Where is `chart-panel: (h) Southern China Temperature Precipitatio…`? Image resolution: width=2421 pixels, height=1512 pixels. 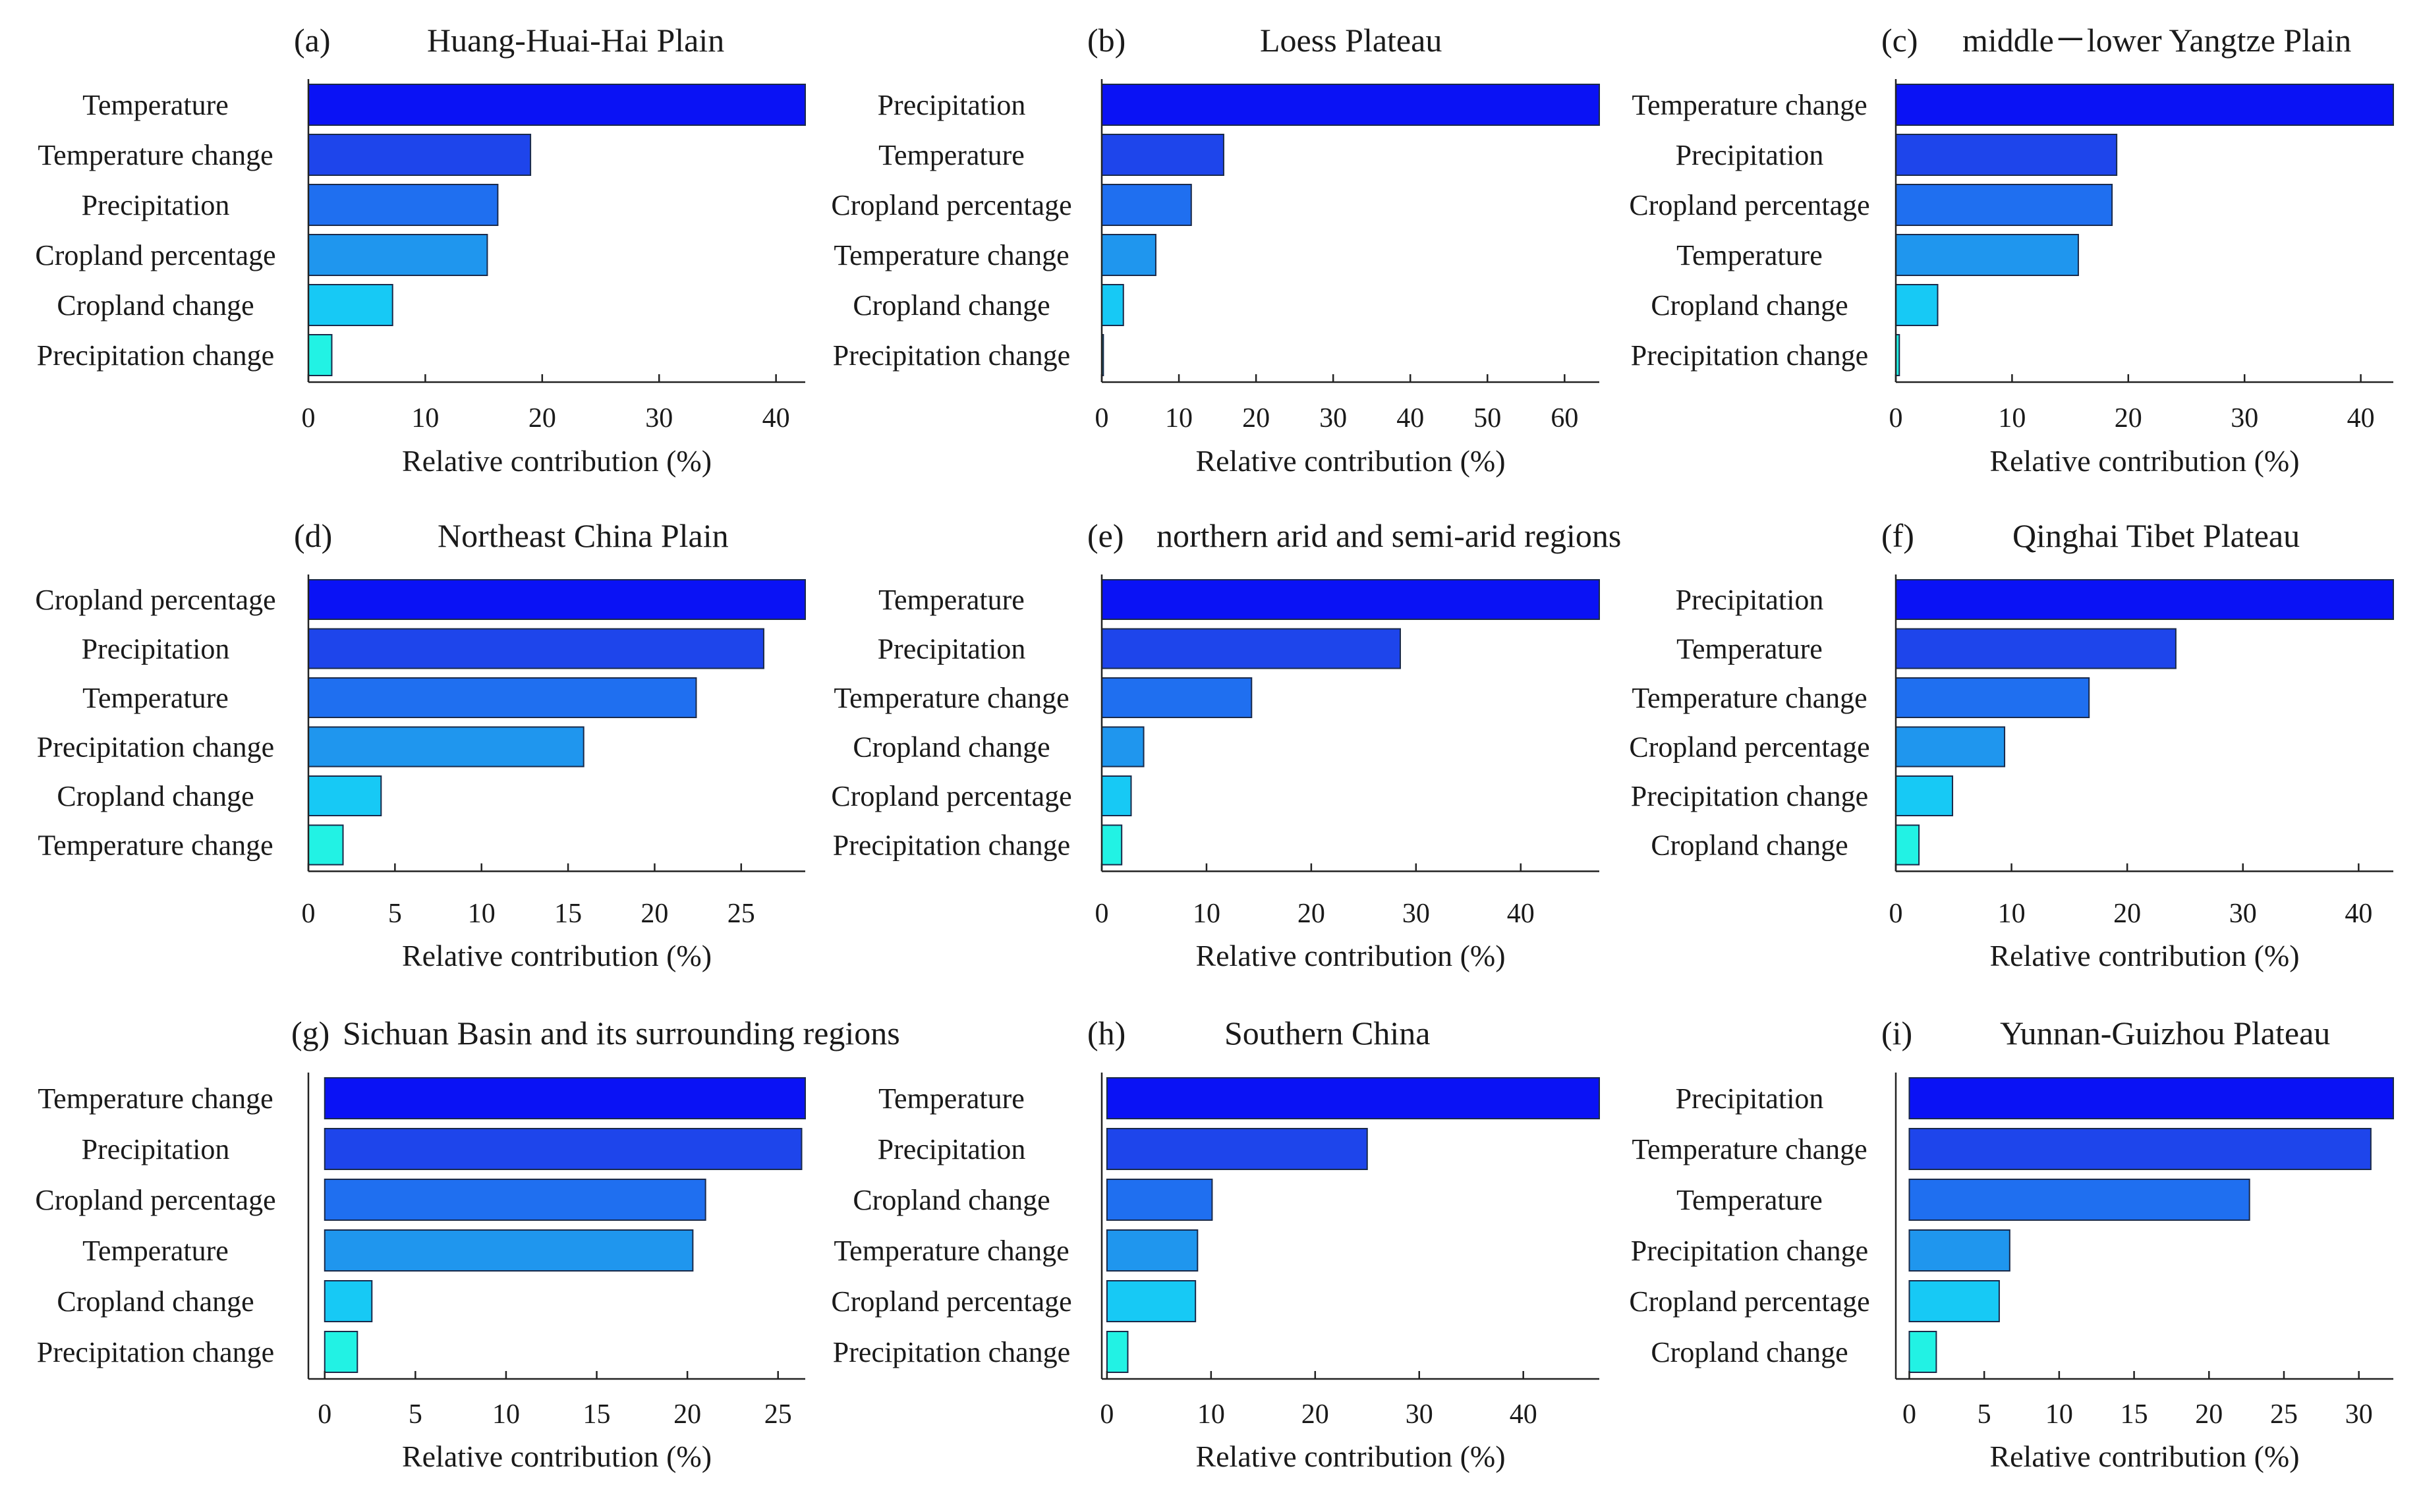
chart-panel: (h) Southern China Temperature Precipitatio… is located at coordinates (1215, 1244).